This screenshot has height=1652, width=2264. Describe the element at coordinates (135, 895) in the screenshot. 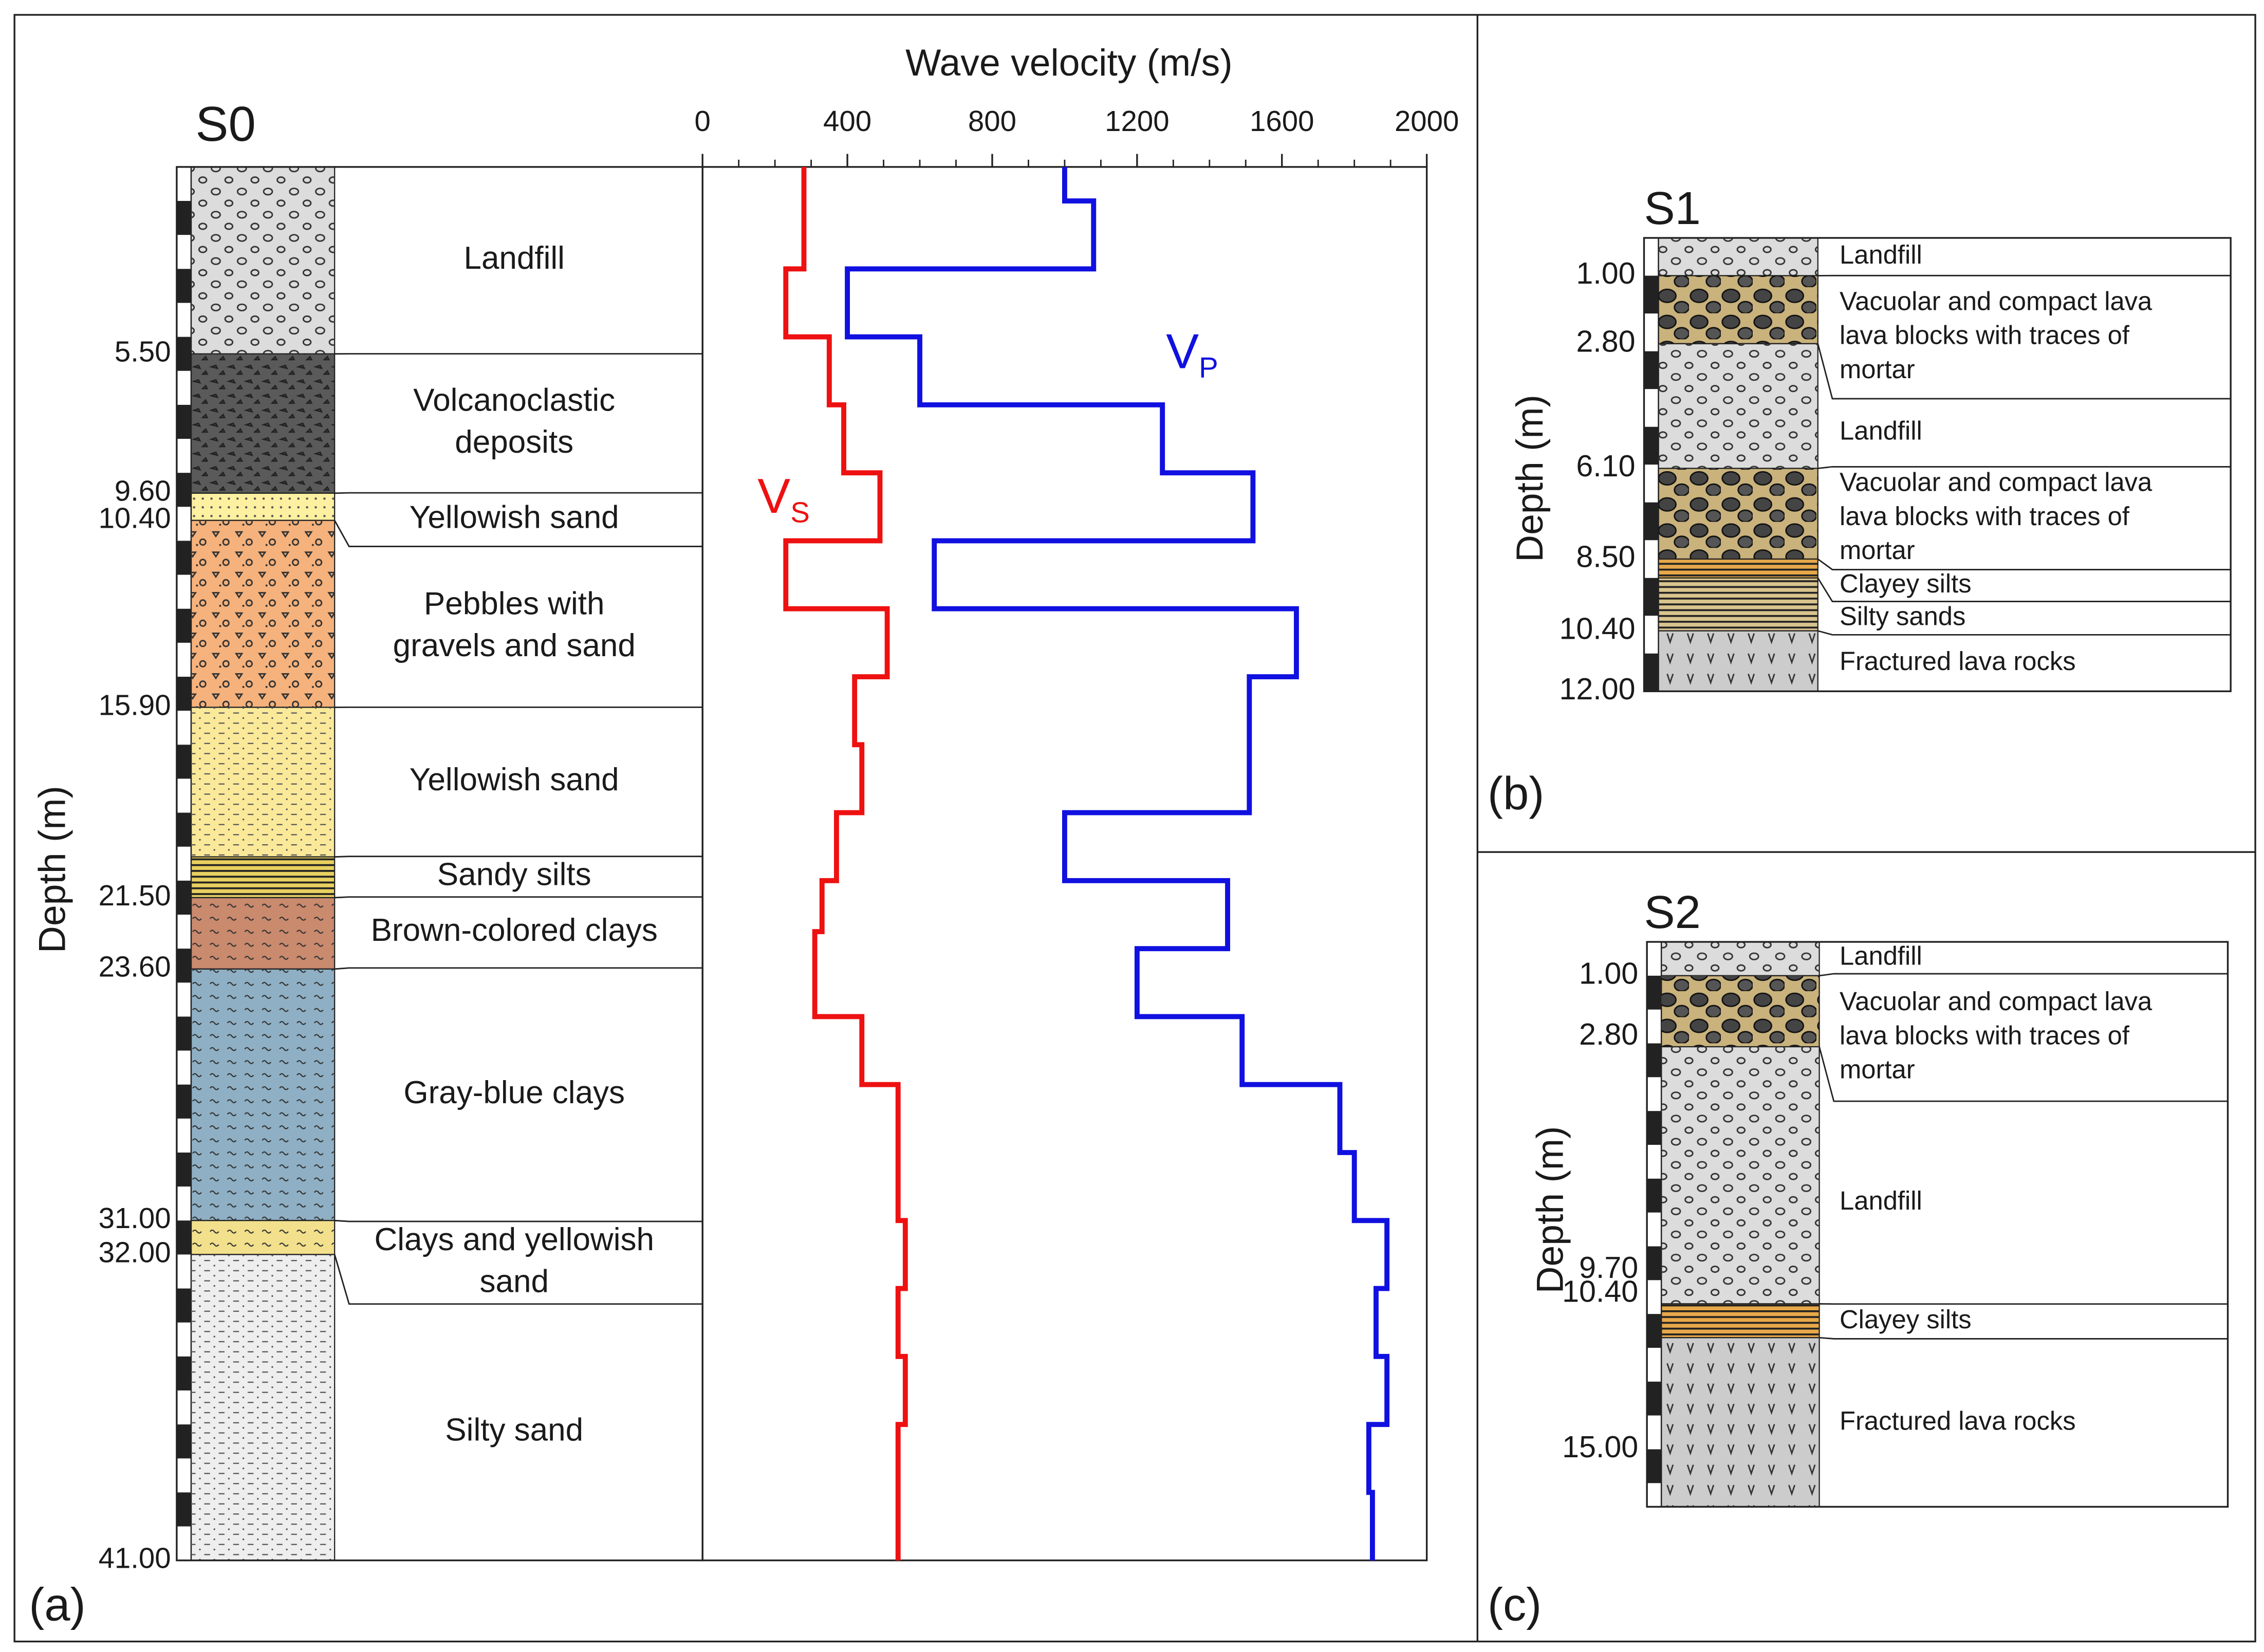

I see `depth-tick-label: 21.50` at that location.